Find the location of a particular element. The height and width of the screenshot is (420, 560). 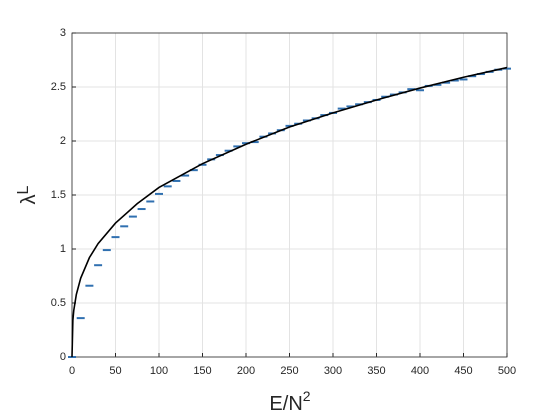

y-axis-label: λL is located at coordinates (27, 194).